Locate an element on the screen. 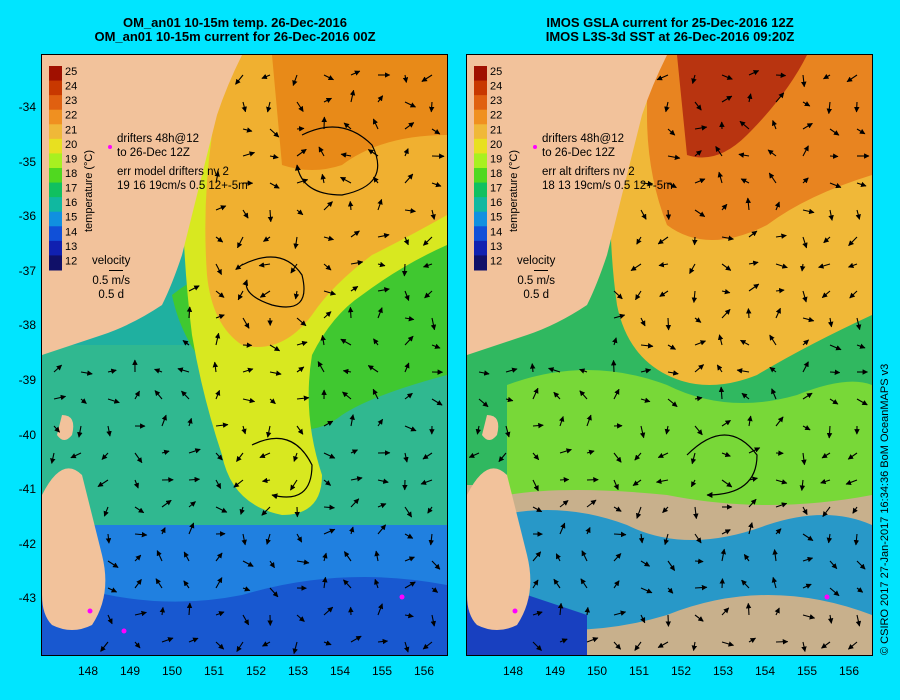 The width and height of the screenshot is (900, 700). island-flinders is located at coordinates (490, 427).